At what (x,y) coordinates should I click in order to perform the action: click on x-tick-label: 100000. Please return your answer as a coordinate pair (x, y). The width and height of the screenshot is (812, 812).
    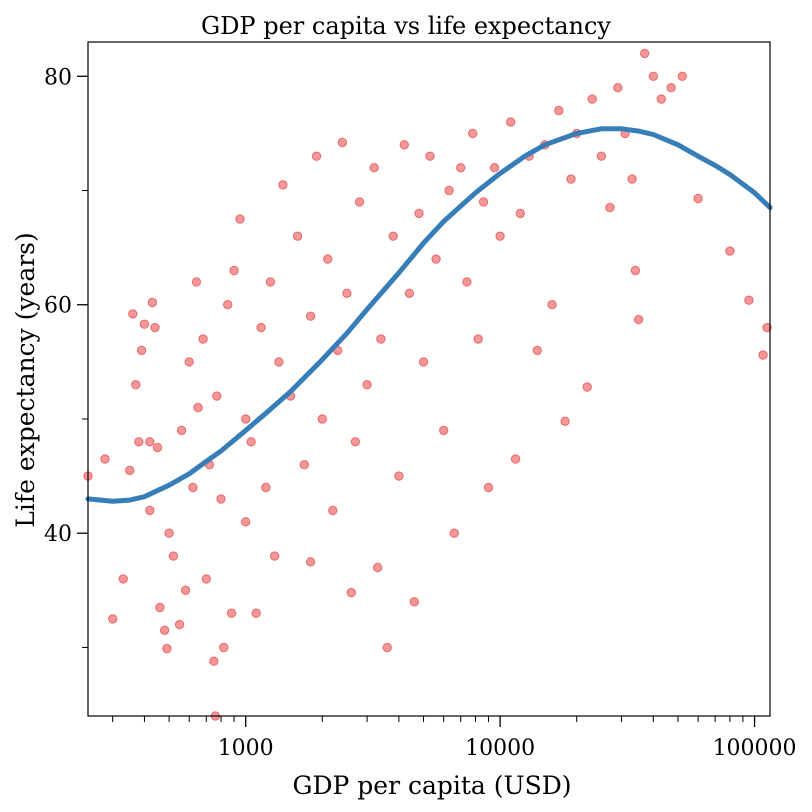
    Looking at the image, I should click on (755, 748).